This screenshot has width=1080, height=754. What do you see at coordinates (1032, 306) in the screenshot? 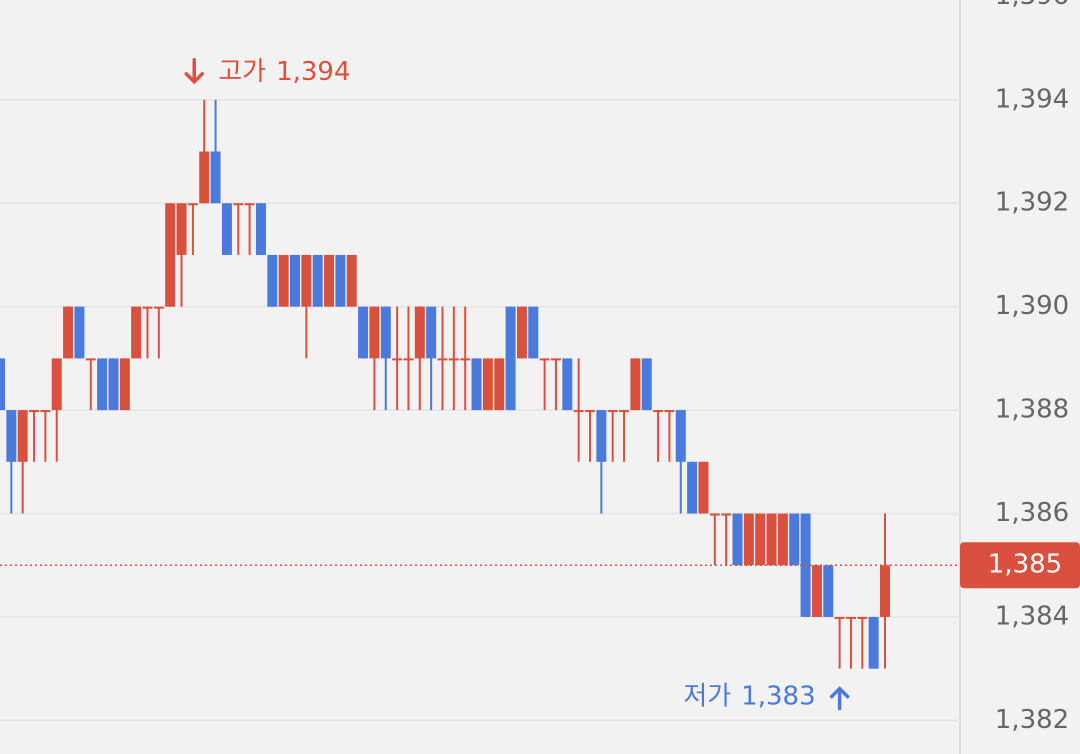
I see `y-tick-label: 1,390` at bounding box center [1032, 306].